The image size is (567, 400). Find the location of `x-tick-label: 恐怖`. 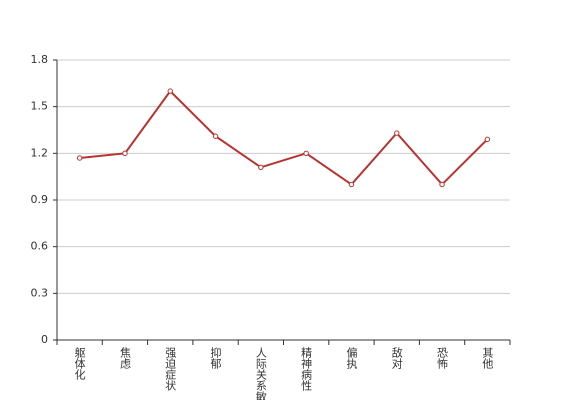

x-tick-label: 恐怖 is located at coordinates (442, 358).